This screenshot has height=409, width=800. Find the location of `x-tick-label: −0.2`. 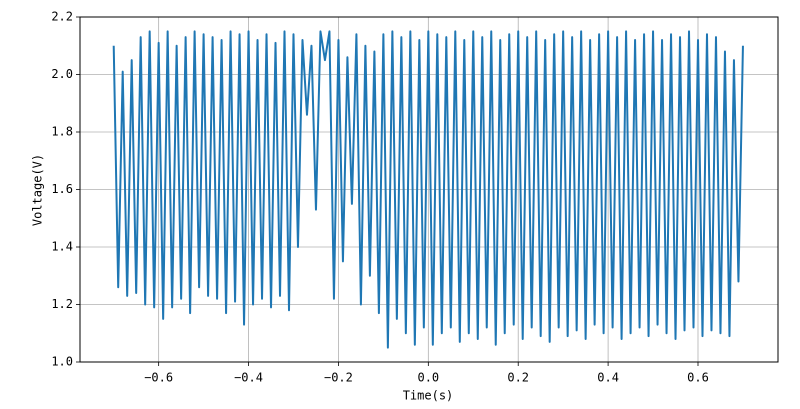

x-tick-label: −0.2 is located at coordinates (338, 378).